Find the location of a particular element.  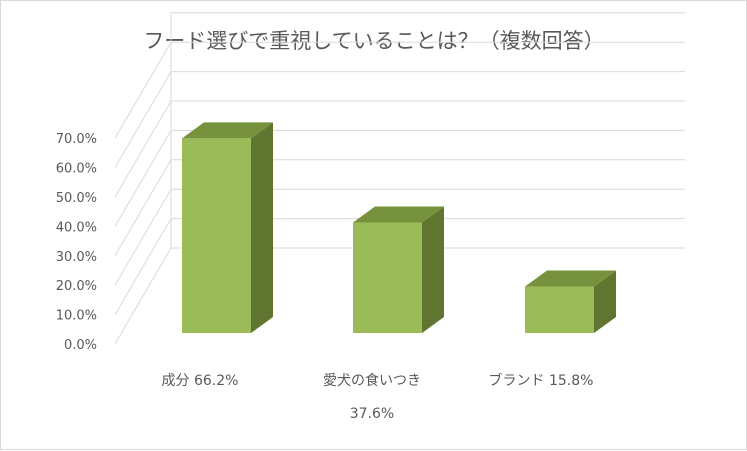

chart-title: フード選びで重視していることは？（複数回答） is located at coordinates (373, 41).